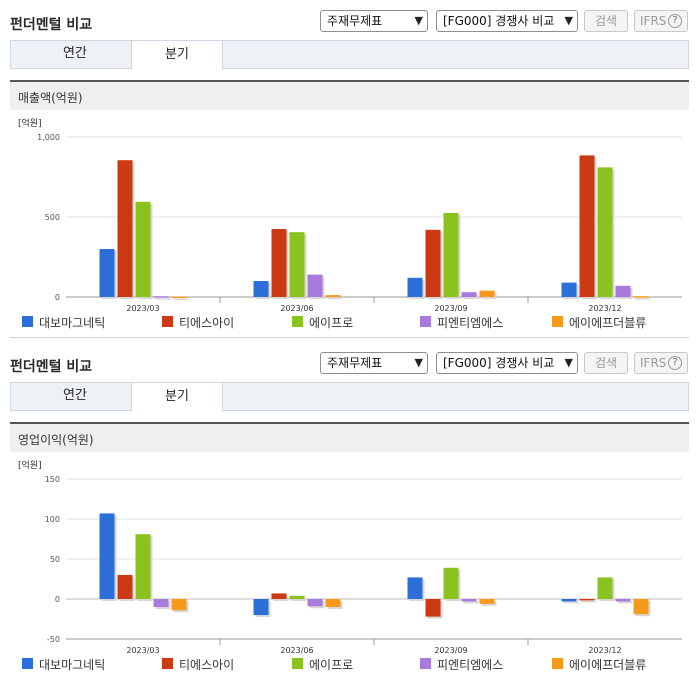 The image size is (696, 684). I want to click on y-tick-label: 100, so click(52, 519).